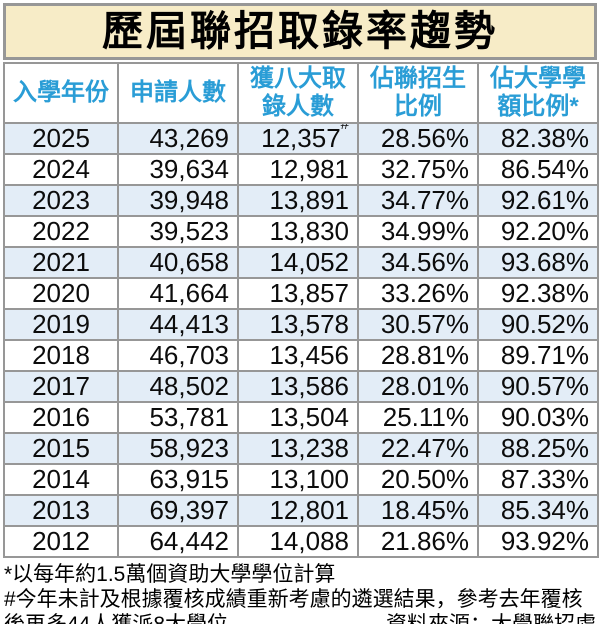 The image size is (600, 624). Describe the element at coordinates (178, 93) in the screenshot. I see `col-header-applicants: 申請人數` at that location.